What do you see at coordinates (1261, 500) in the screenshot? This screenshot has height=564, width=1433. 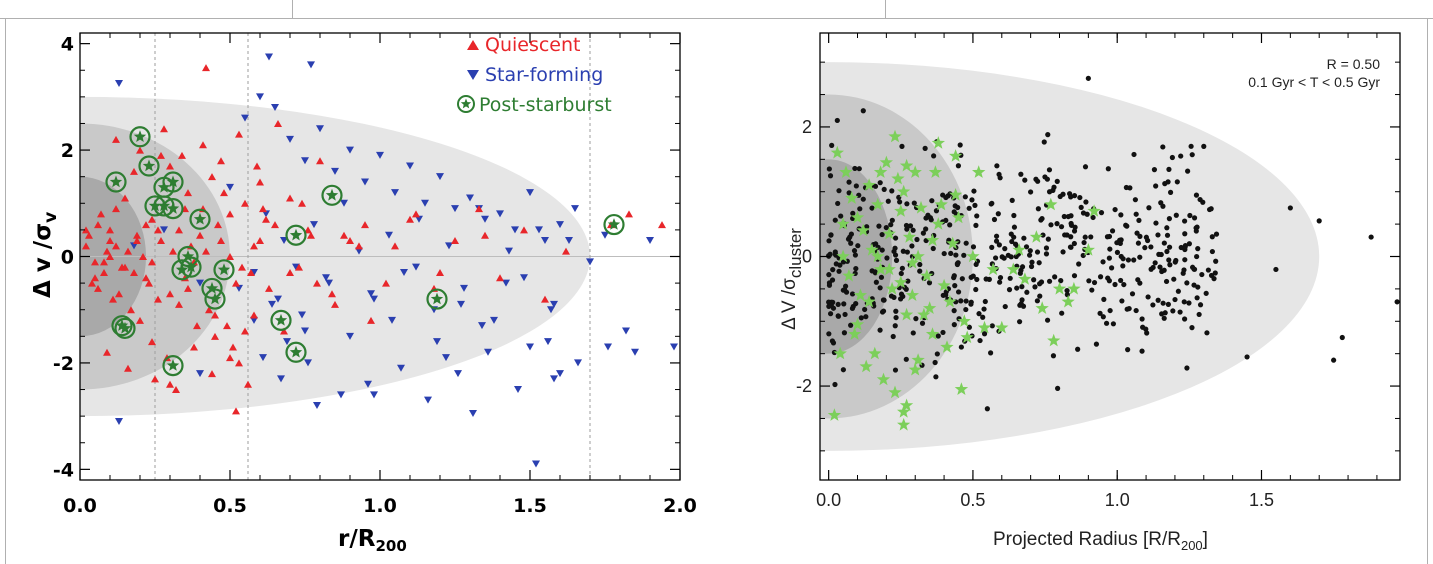 I see `right-x-tick-label: 1.5` at bounding box center [1261, 500].